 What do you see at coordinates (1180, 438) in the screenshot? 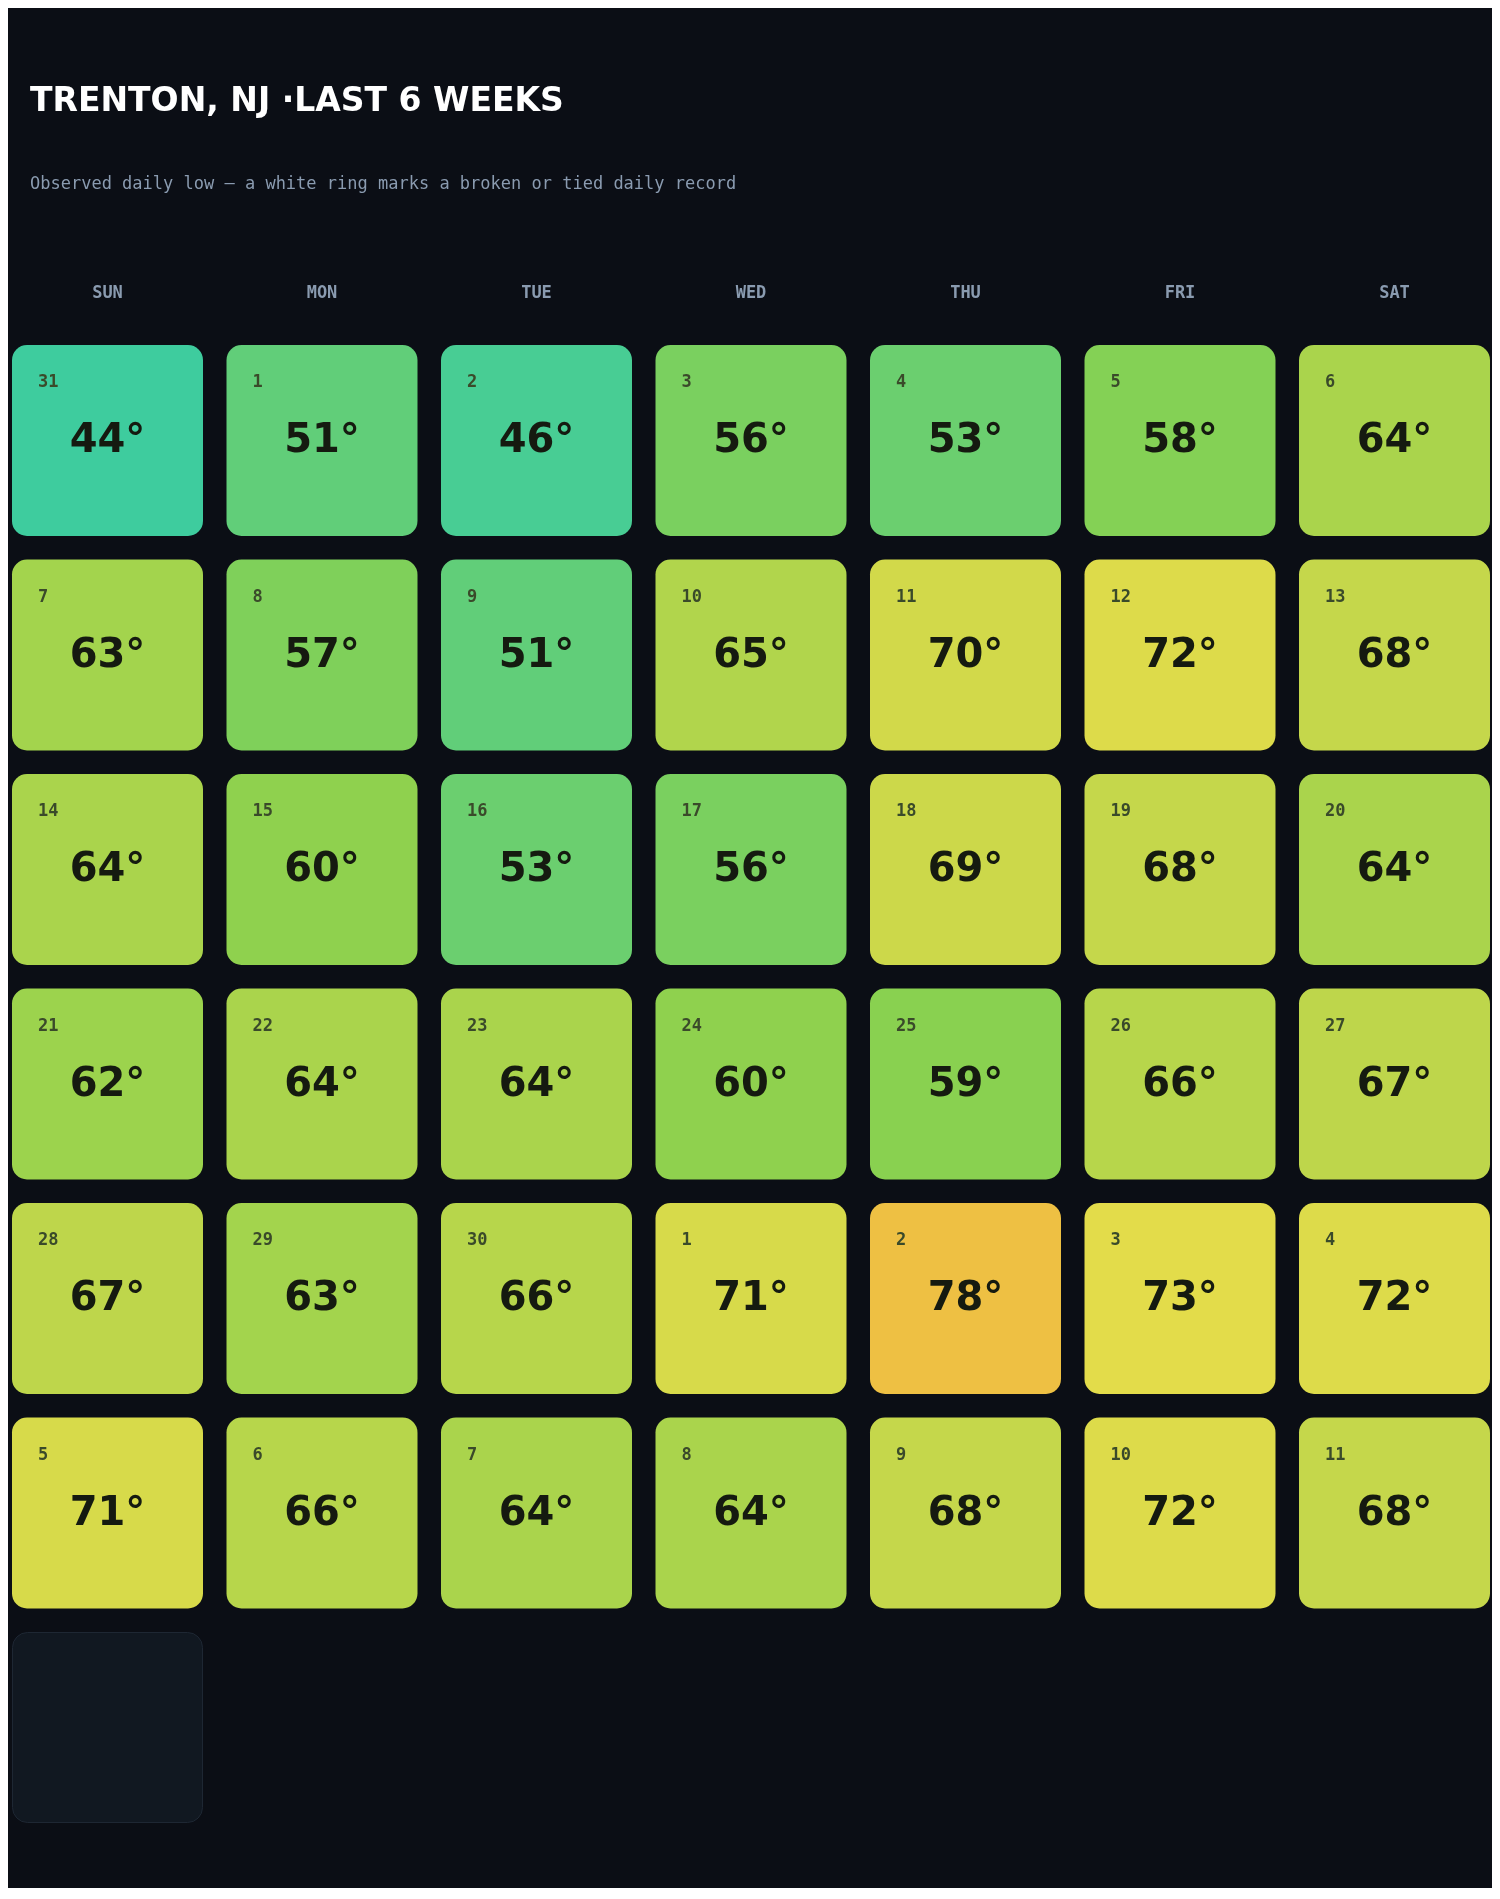
I see `data-label: 58°` at bounding box center [1180, 438].